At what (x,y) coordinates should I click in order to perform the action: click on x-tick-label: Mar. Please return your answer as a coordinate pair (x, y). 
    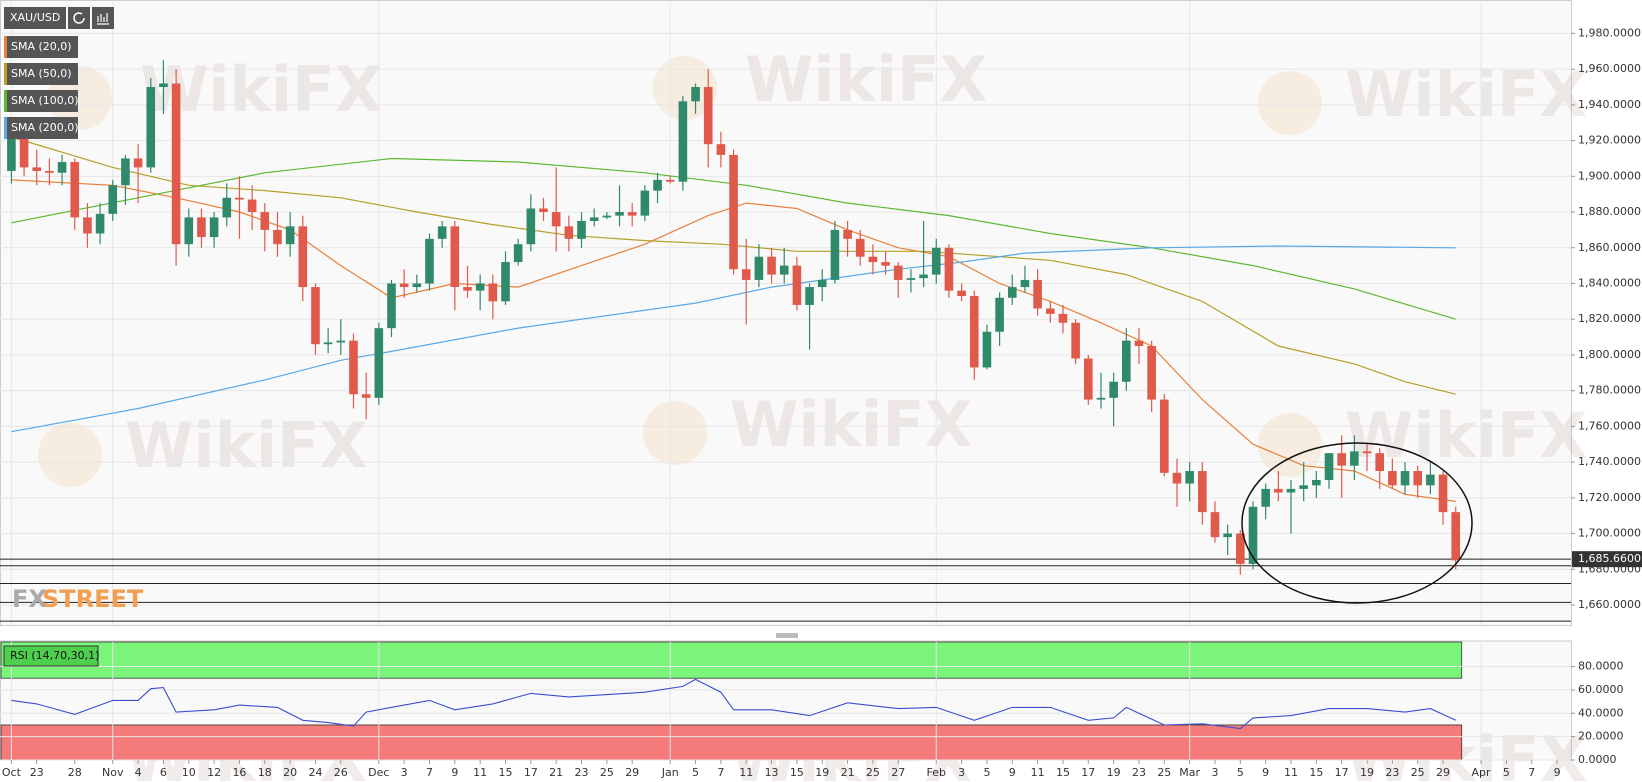
    Looking at the image, I should click on (1189, 772).